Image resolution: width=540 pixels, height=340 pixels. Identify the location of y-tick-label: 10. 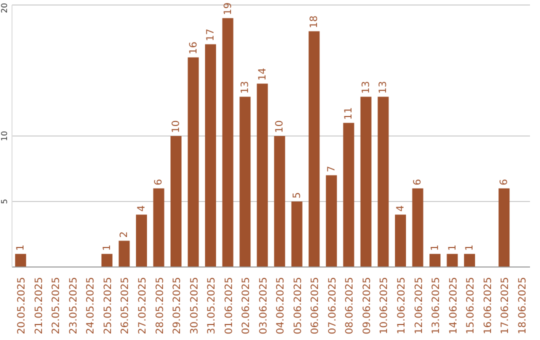
(4, 136).